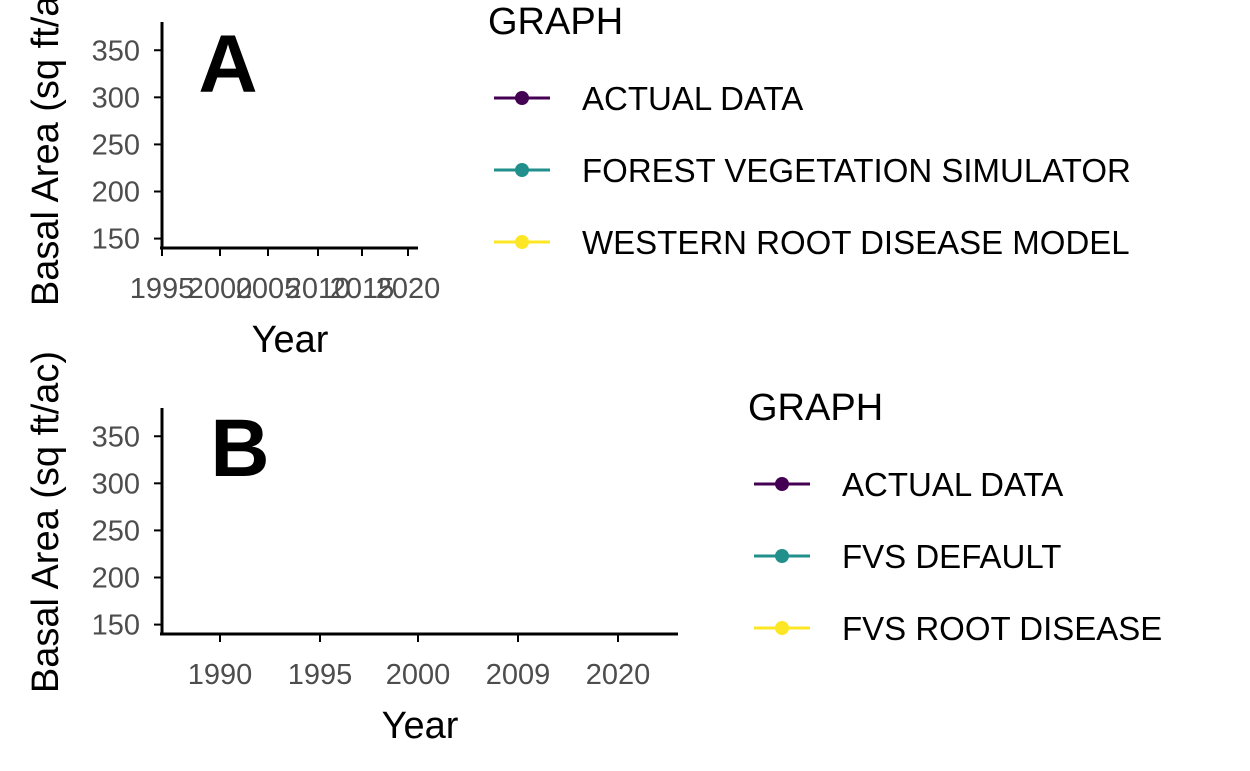 Image resolution: width=1250 pixels, height=771 pixels. Describe the element at coordinates (518, 675) in the screenshot. I see `x-tick-label: 2009` at that location.